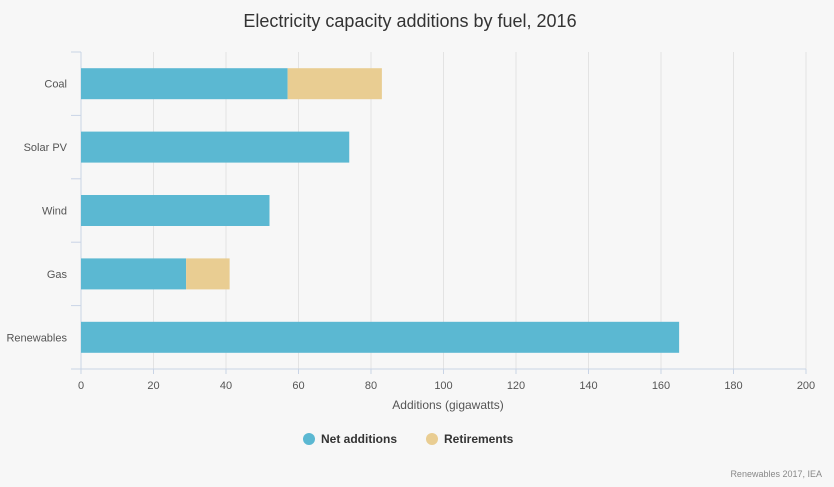 This screenshot has height=487, width=834. I want to click on x-tick-label: 0, so click(81, 386).